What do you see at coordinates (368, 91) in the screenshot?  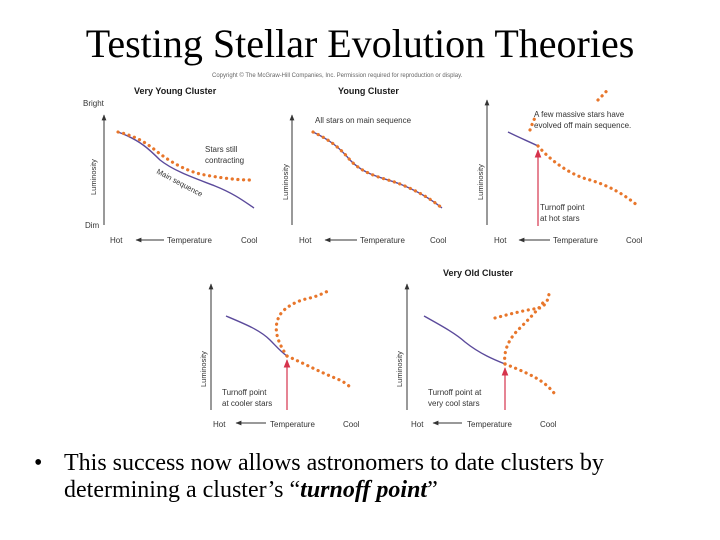 I see `panel-title-young: Young Cluster` at bounding box center [368, 91].